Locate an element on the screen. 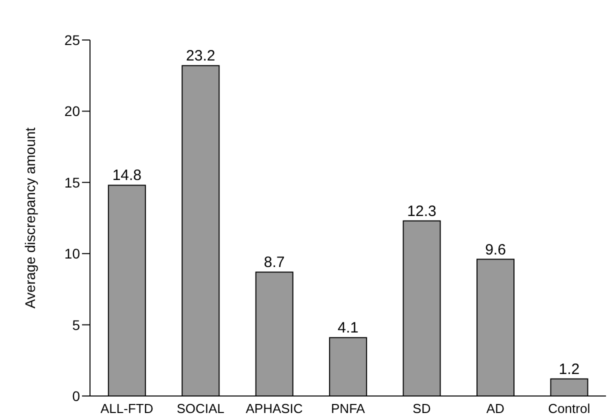 The height and width of the screenshot is (418, 614). y-tick-label: 0 is located at coordinates (76, 396).